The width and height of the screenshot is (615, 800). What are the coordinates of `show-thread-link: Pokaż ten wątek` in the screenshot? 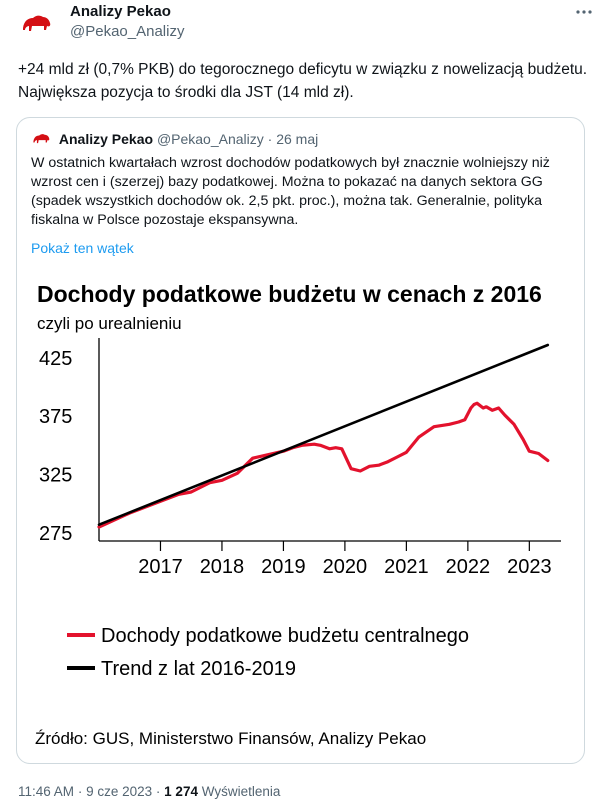 It's located at (82, 248).